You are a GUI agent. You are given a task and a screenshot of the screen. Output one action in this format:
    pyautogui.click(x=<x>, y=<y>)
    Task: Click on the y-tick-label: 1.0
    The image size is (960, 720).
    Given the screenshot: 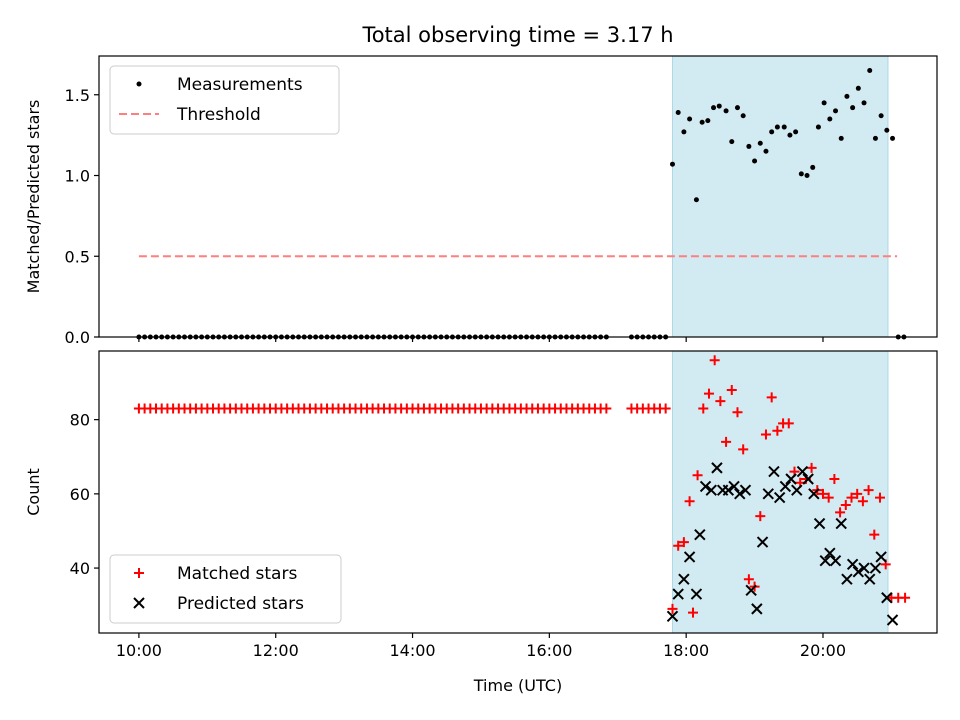 What is the action you would take?
    pyautogui.click(x=77, y=176)
    